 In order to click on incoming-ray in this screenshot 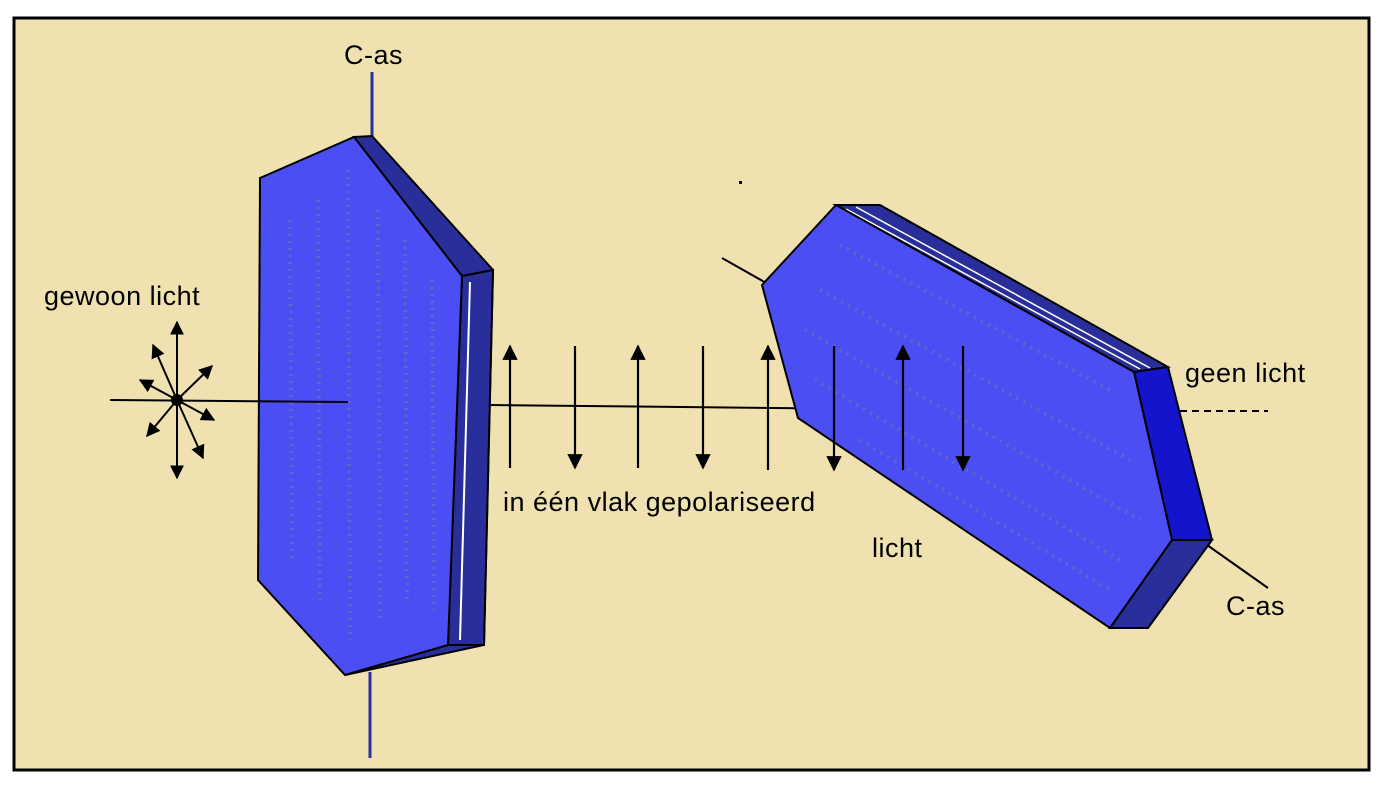, I will do `click(229, 401)`.